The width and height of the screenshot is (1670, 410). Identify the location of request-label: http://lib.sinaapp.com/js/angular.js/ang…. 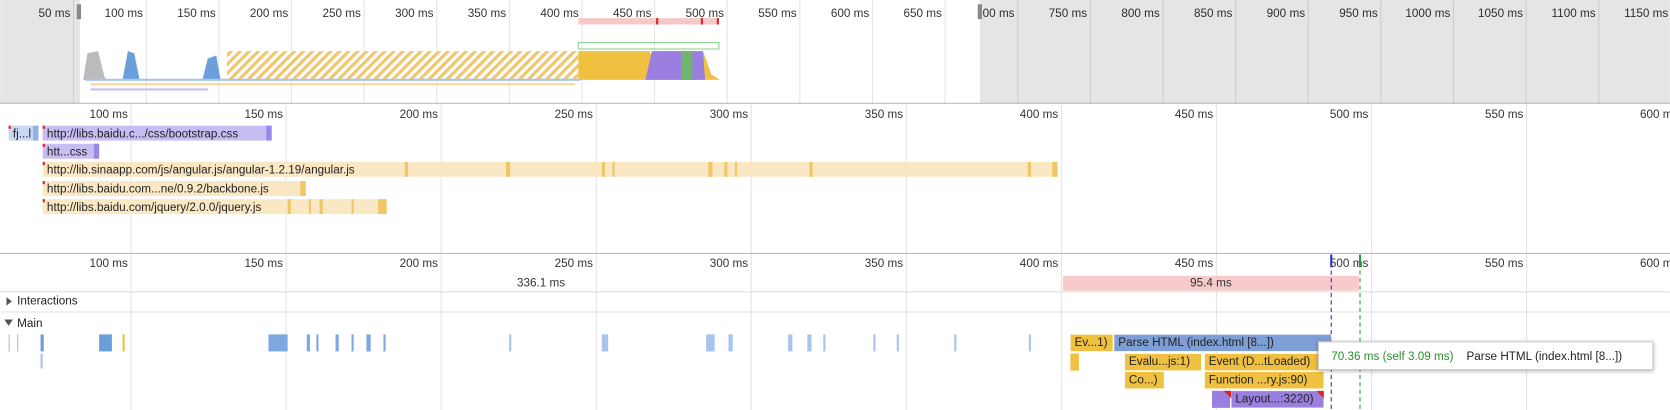
(201, 169).